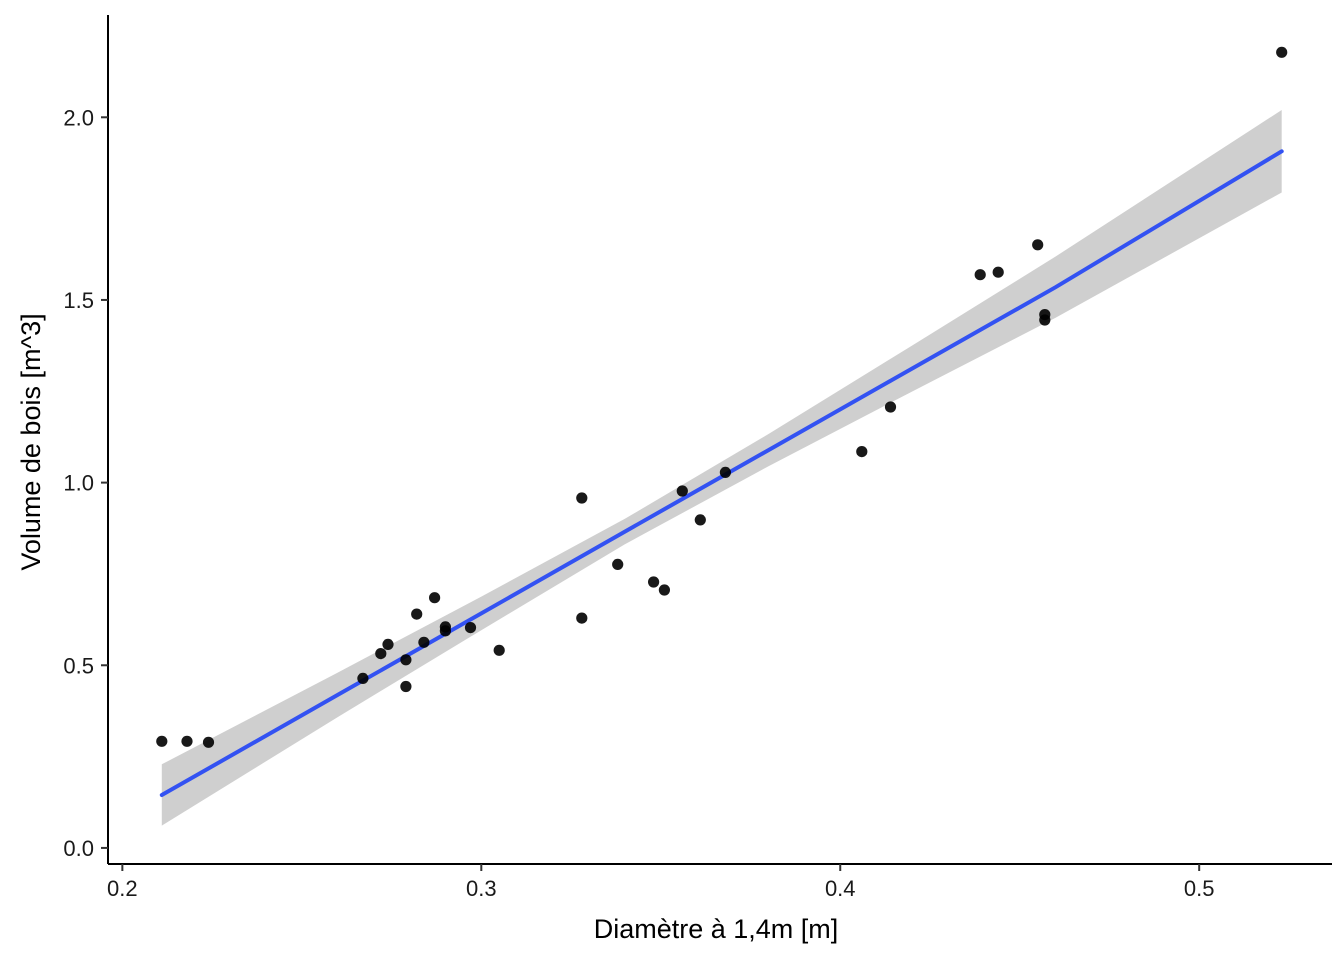 The height and width of the screenshot is (960, 1344). I want to click on x-tick-label: 0.5, so click(1199, 888).